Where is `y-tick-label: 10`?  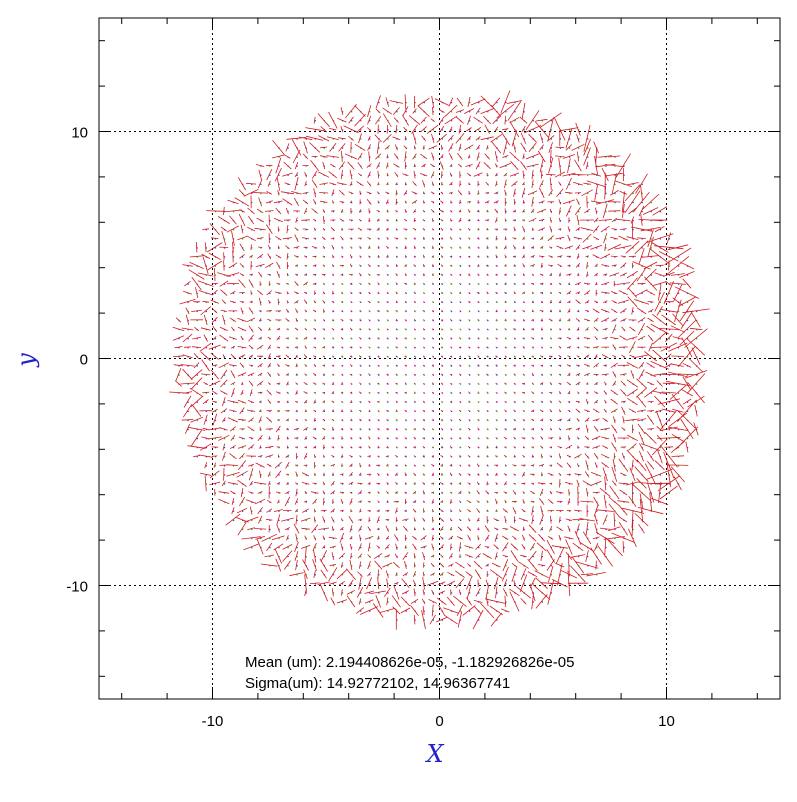
y-tick-label: 10 is located at coordinates (79, 133).